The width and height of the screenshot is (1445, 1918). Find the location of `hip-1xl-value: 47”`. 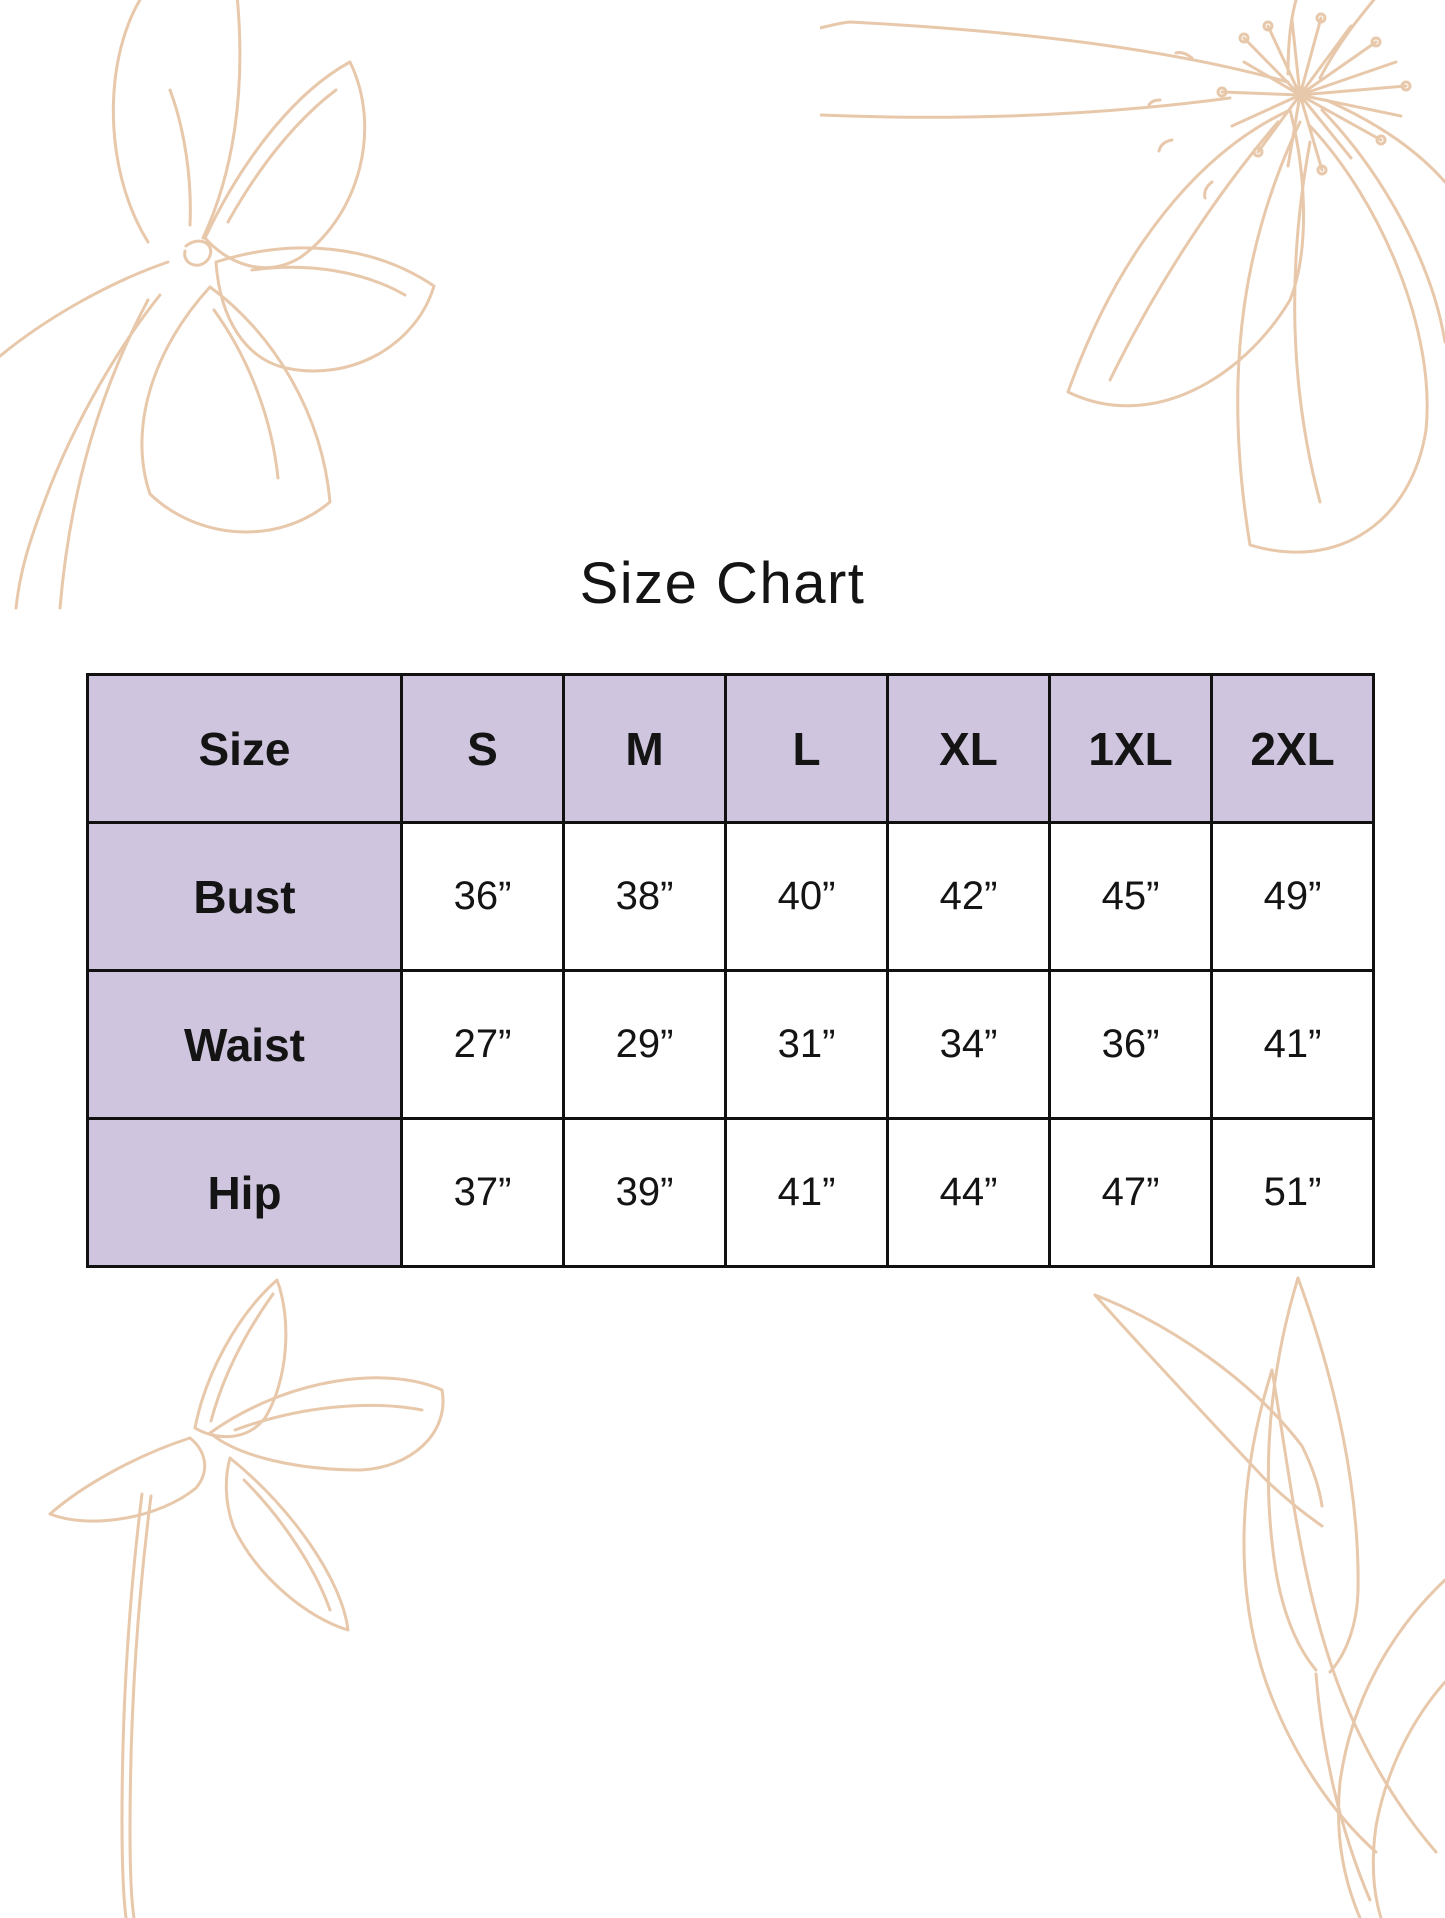

hip-1xl-value: 47” is located at coordinates (1130, 1192).